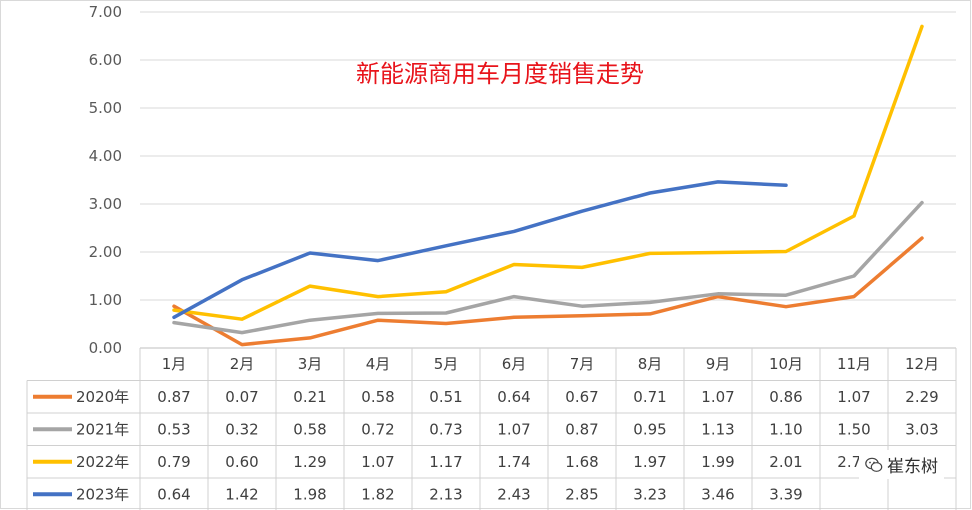  What do you see at coordinates (717, 494) in the screenshot?
I see `table-cell-value: 3.46` at bounding box center [717, 494].